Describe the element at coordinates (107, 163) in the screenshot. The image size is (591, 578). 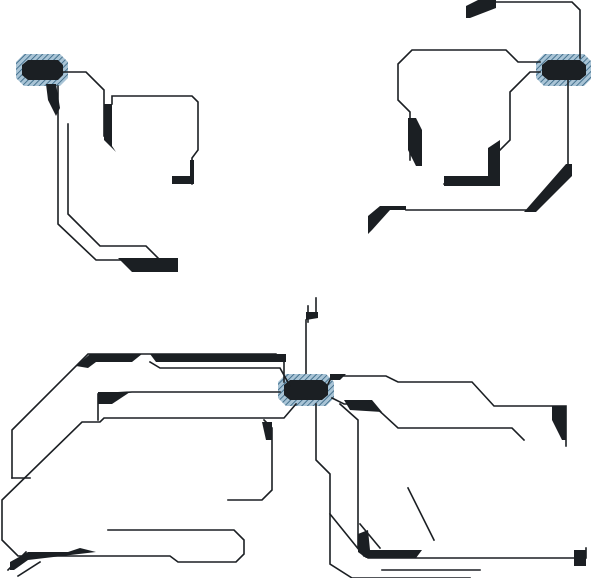
I see `top-left-trace-cluster` at that location.